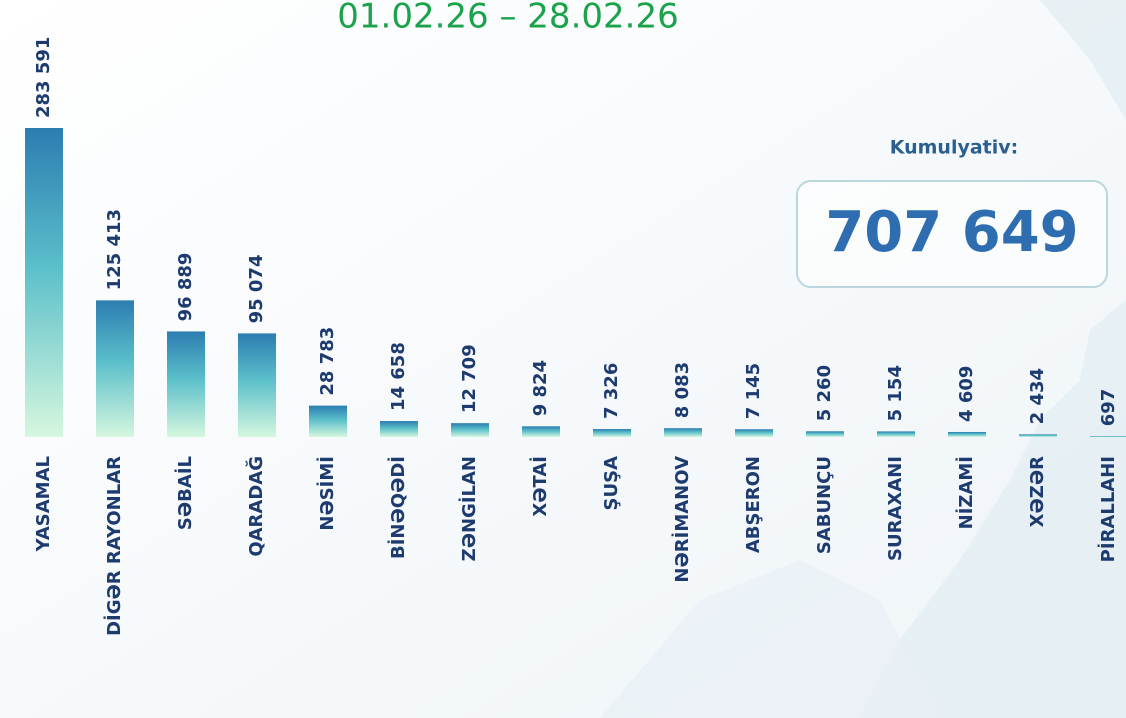  I want to click on category-label: ŞUŞA, so click(611, 483).